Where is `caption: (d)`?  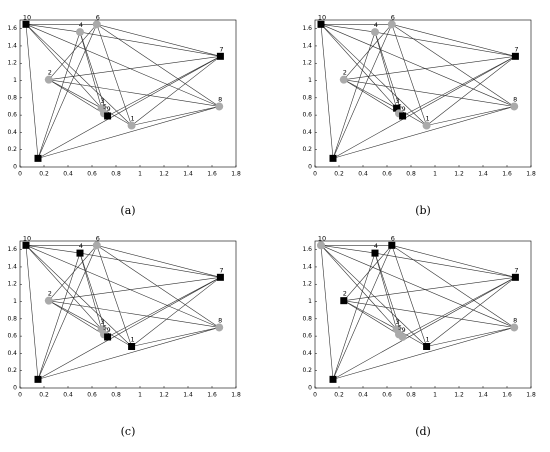
caption: (d) is located at coordinates (423, 431).